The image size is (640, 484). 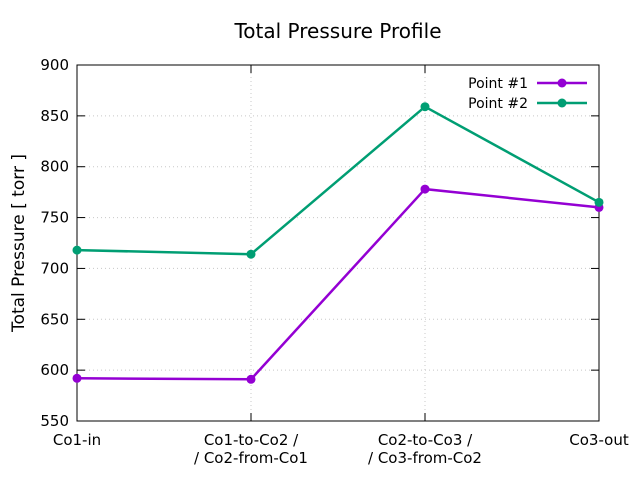 I want to click on y-tick-label: 900, so click(x=54, y=65).